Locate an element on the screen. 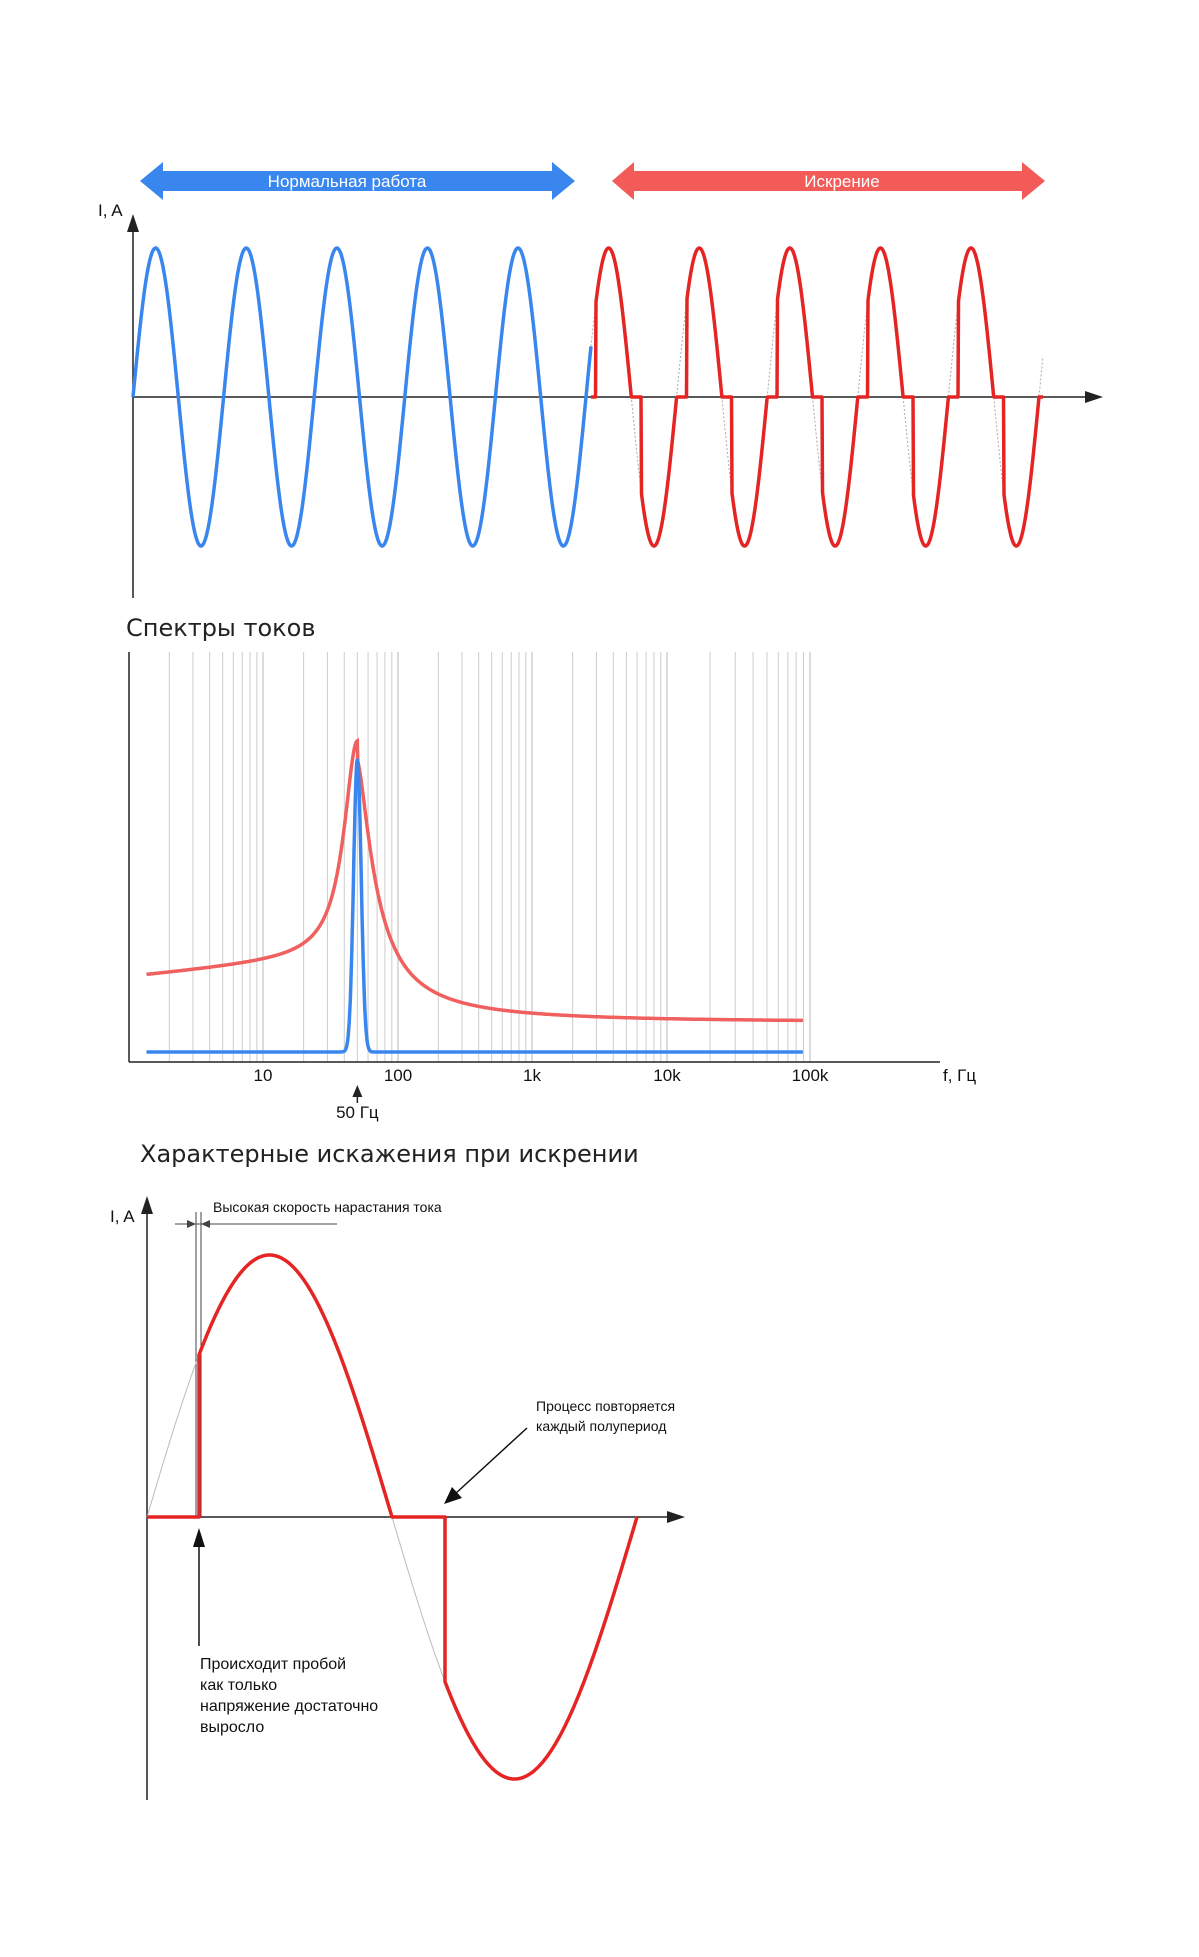 This screenshot has width=1199, height=1957. sparking-spectrum-curve is located at coordinates (474, 880).